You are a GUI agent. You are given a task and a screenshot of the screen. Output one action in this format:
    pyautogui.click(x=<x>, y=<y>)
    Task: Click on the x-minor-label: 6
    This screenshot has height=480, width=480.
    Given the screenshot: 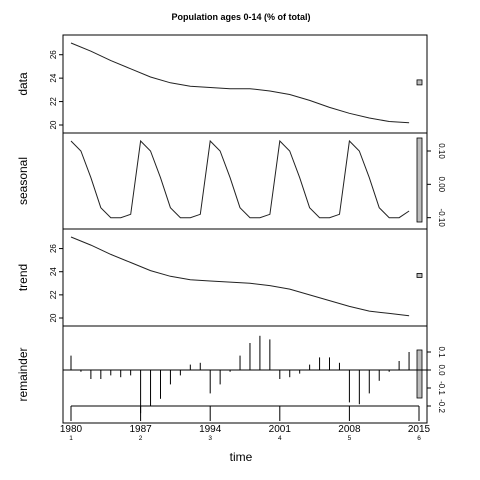 What is the action you would take?
    pyautogui.click(x=419, y=438)
    